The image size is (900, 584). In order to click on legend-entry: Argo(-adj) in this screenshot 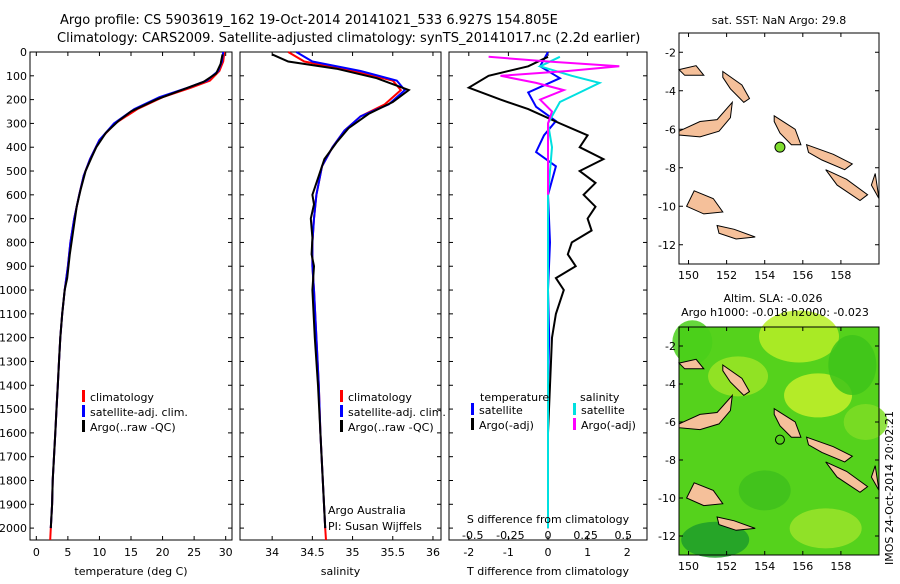, I will do `click(608, 425)`.